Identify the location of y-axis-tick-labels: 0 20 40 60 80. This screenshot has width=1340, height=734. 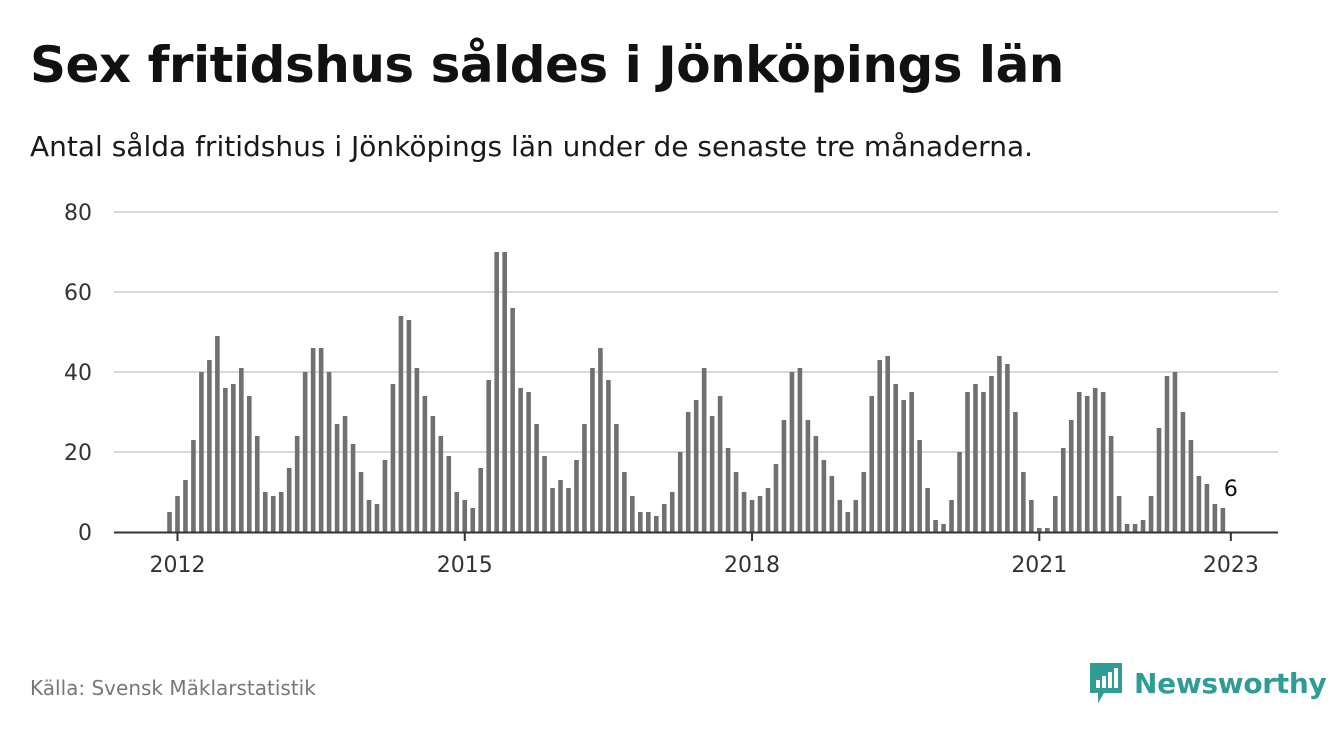
(78, 373).